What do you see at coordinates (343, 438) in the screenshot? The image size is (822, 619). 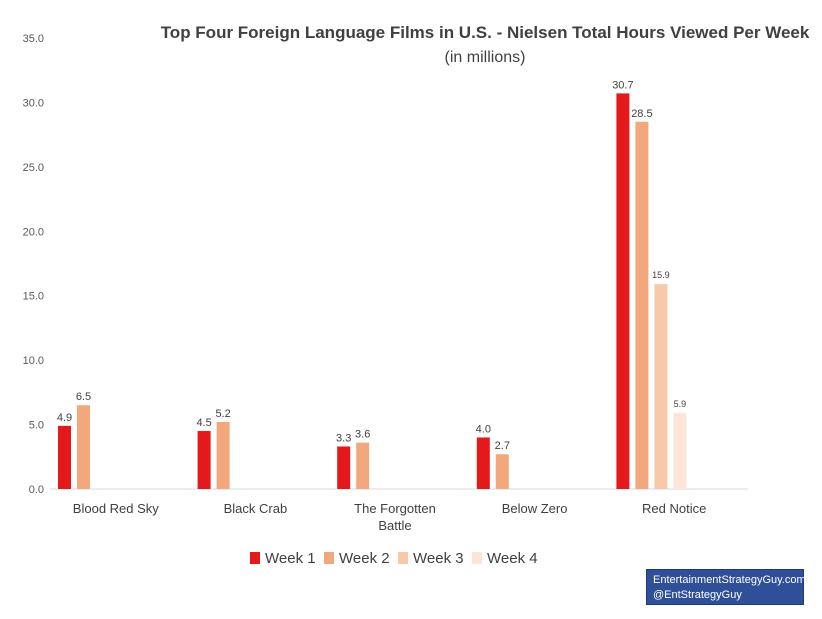 I see `data-label: 3.3` at bounding box center [343, 438].